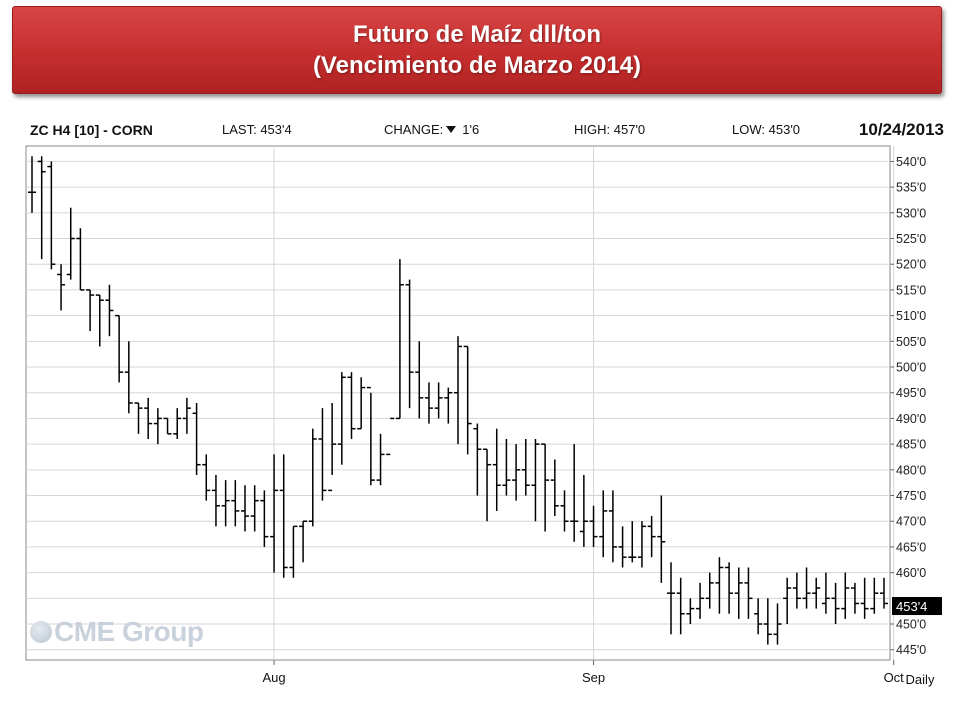  What do you see at coordinates (477, 34) in the screenshot?
I see `title-line-1: Futuro de Maíz dll/ton` at bounding box center [477, 34].